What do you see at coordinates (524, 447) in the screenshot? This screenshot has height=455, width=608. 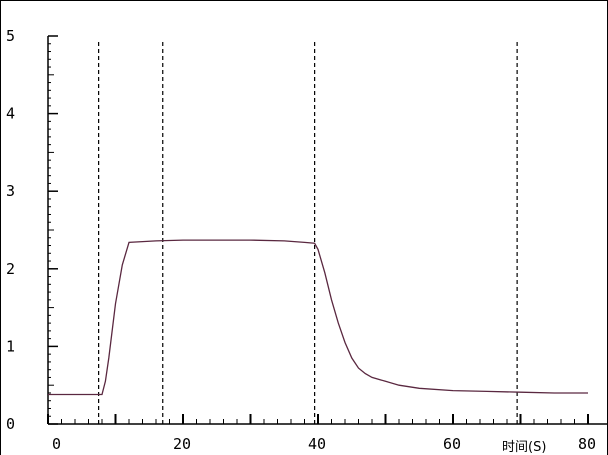 I see `x-axis-label: 时间(S)` at bounding box center [524, 447].